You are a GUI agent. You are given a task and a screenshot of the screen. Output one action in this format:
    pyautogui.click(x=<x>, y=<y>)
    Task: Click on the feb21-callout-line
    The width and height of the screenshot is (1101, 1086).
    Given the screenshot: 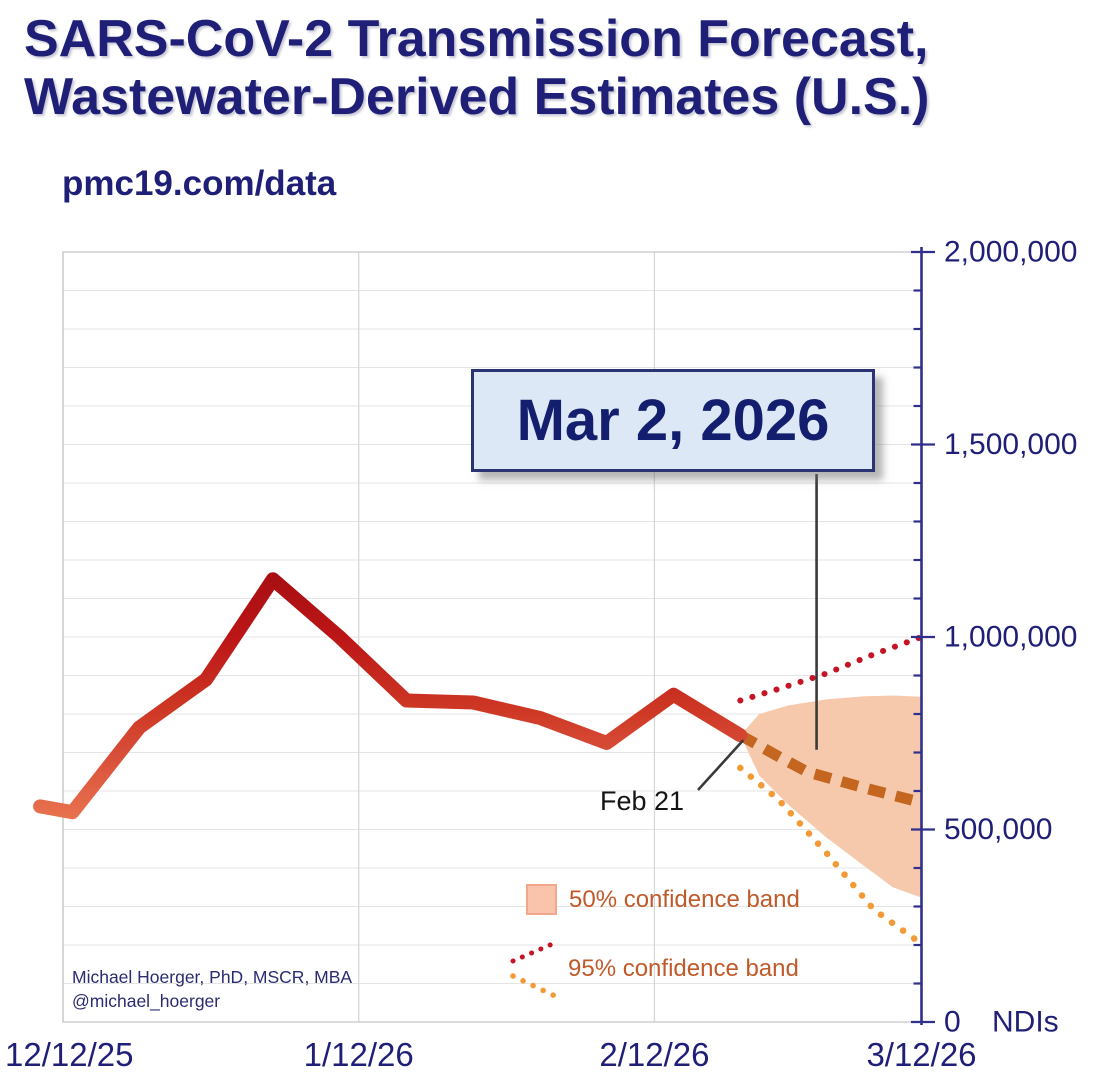 What is the action you would take?
    pyautogui.click(x=721, y=765)
    